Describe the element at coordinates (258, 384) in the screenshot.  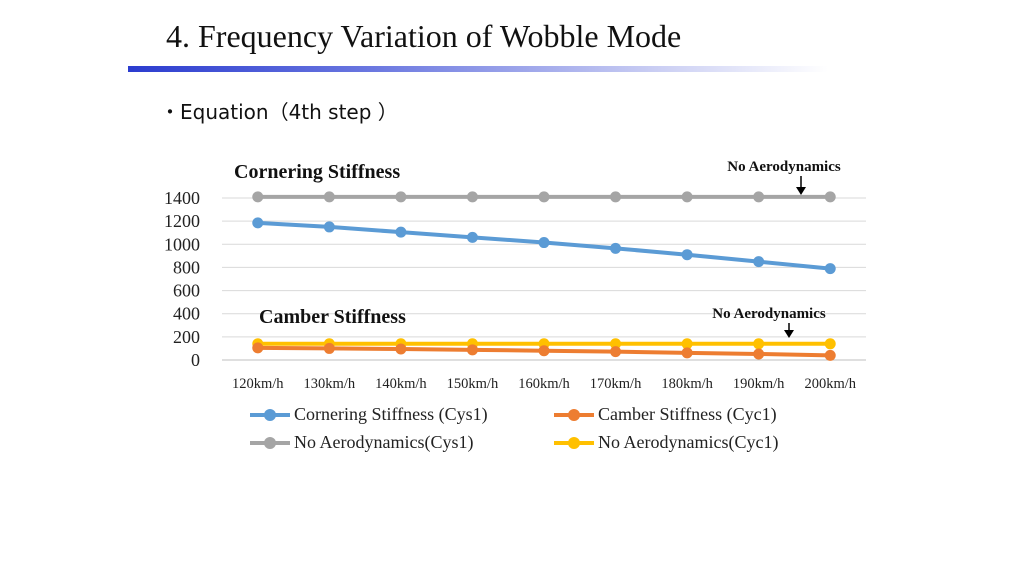
I see `x-tick-label: 120km/h` at that location.